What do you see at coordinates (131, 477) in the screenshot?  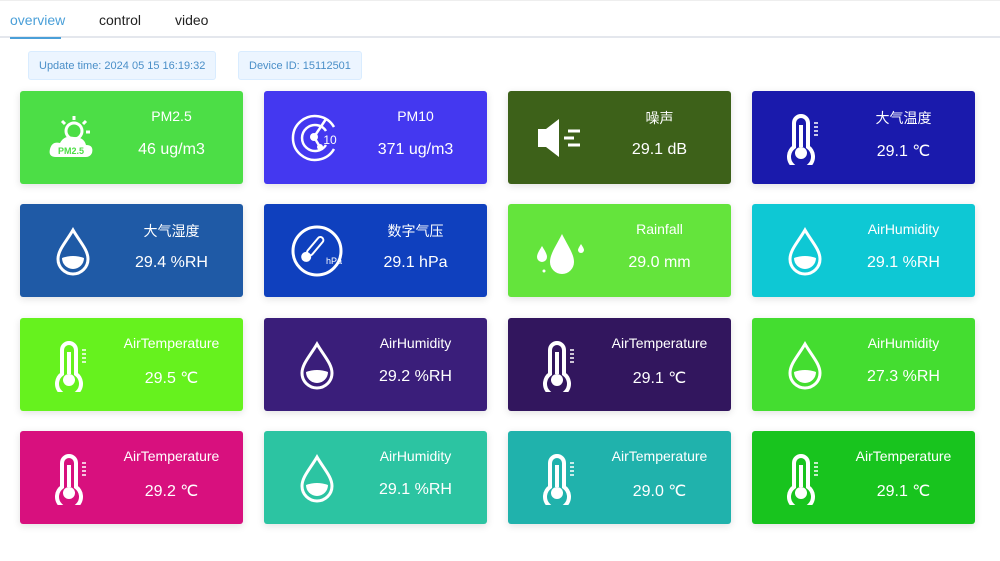 I see `sensor-card: AirTemperature 29.2 ℃` at bounding box center [131, 477].